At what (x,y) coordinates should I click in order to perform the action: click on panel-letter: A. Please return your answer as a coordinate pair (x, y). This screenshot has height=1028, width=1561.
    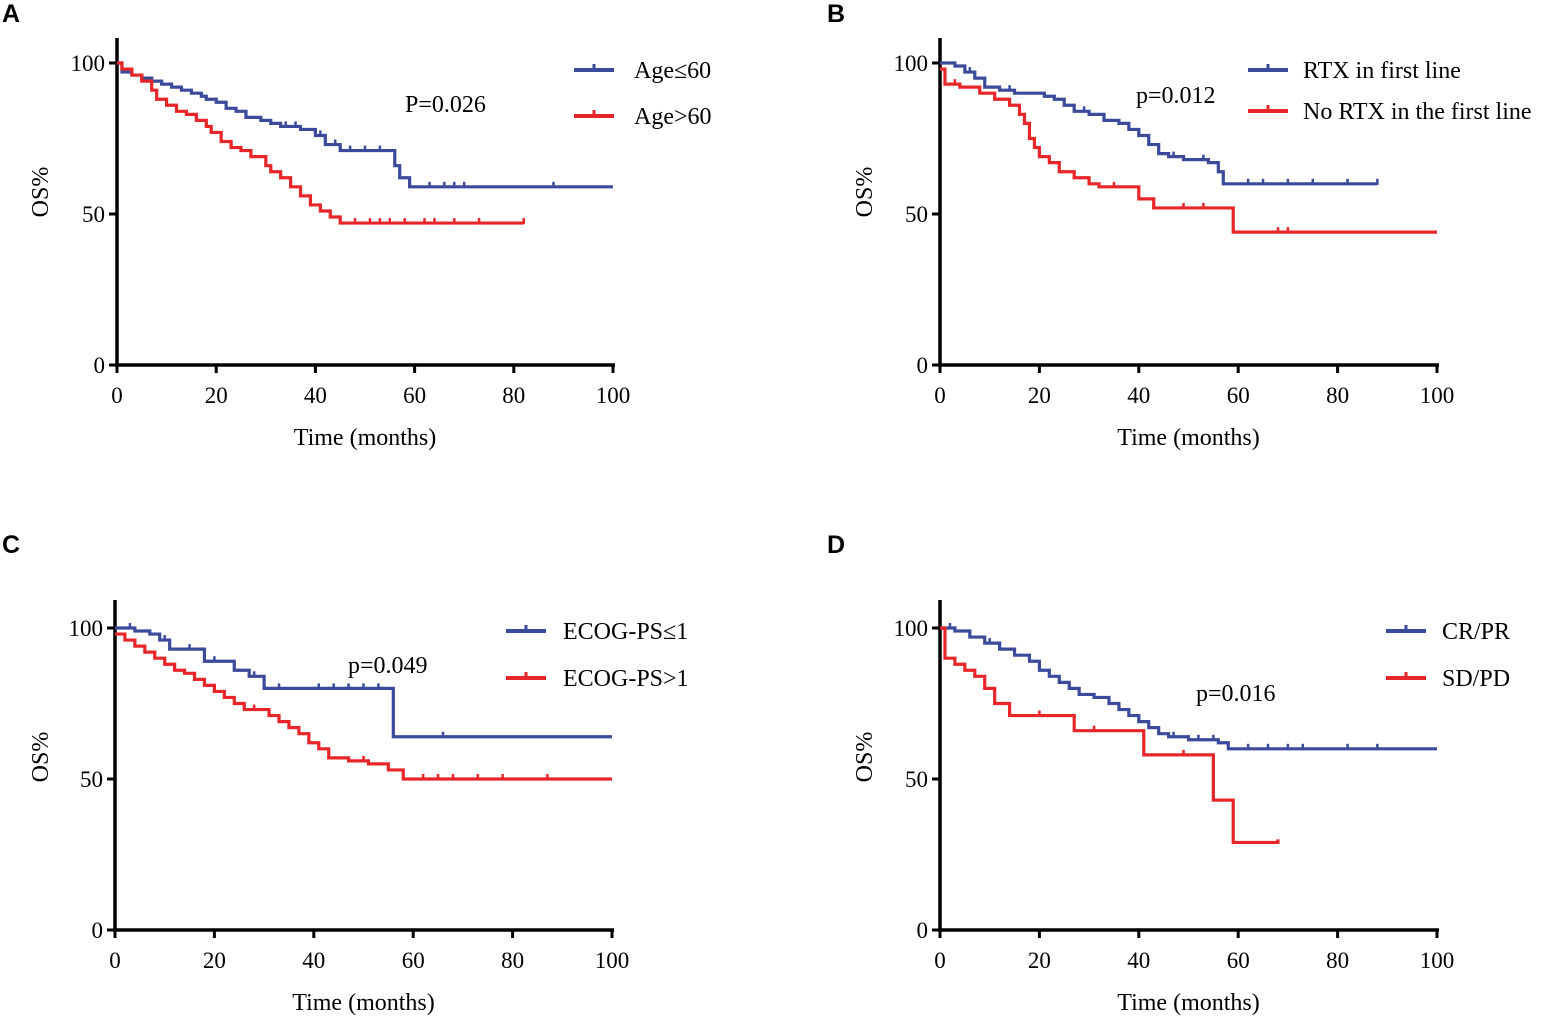
    Looking at the image, I should click on (11, 14).